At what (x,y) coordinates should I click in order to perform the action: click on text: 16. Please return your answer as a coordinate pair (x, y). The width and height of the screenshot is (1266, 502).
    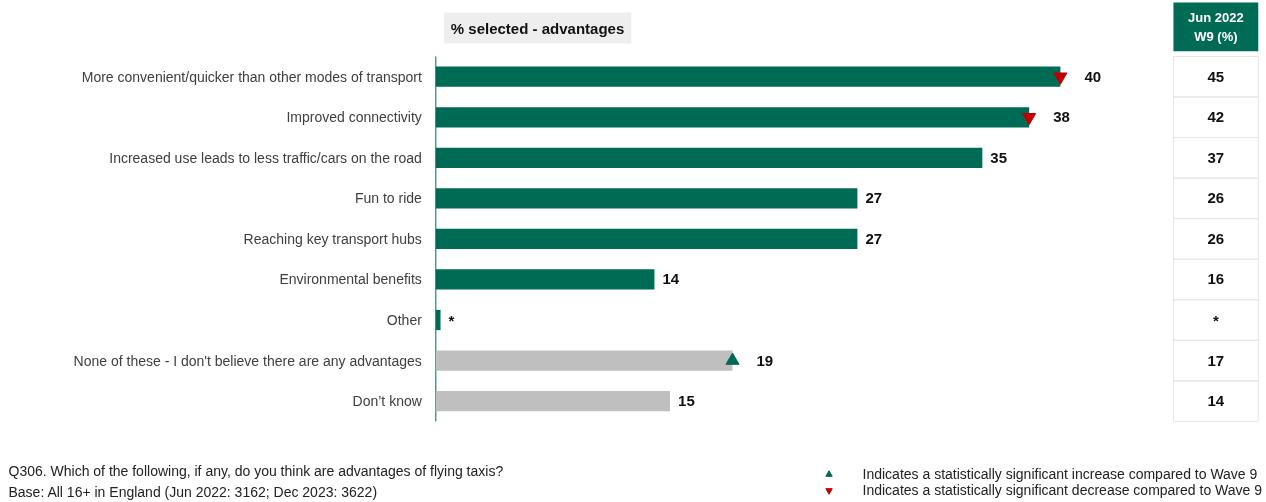
    Looking at the image, I should click on (1216, 279).